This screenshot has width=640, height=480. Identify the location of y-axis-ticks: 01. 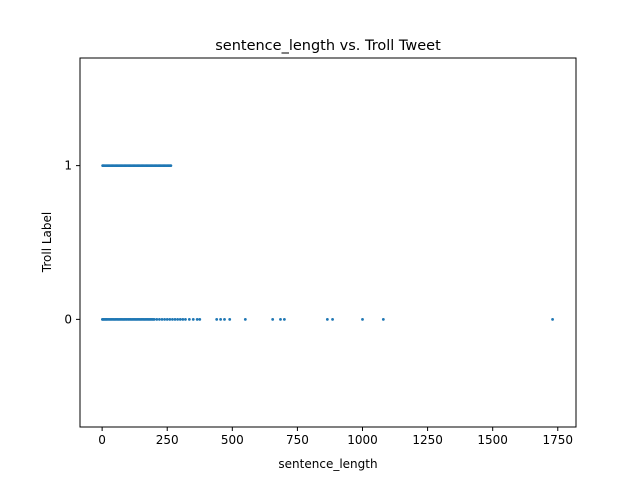
(72, 242).